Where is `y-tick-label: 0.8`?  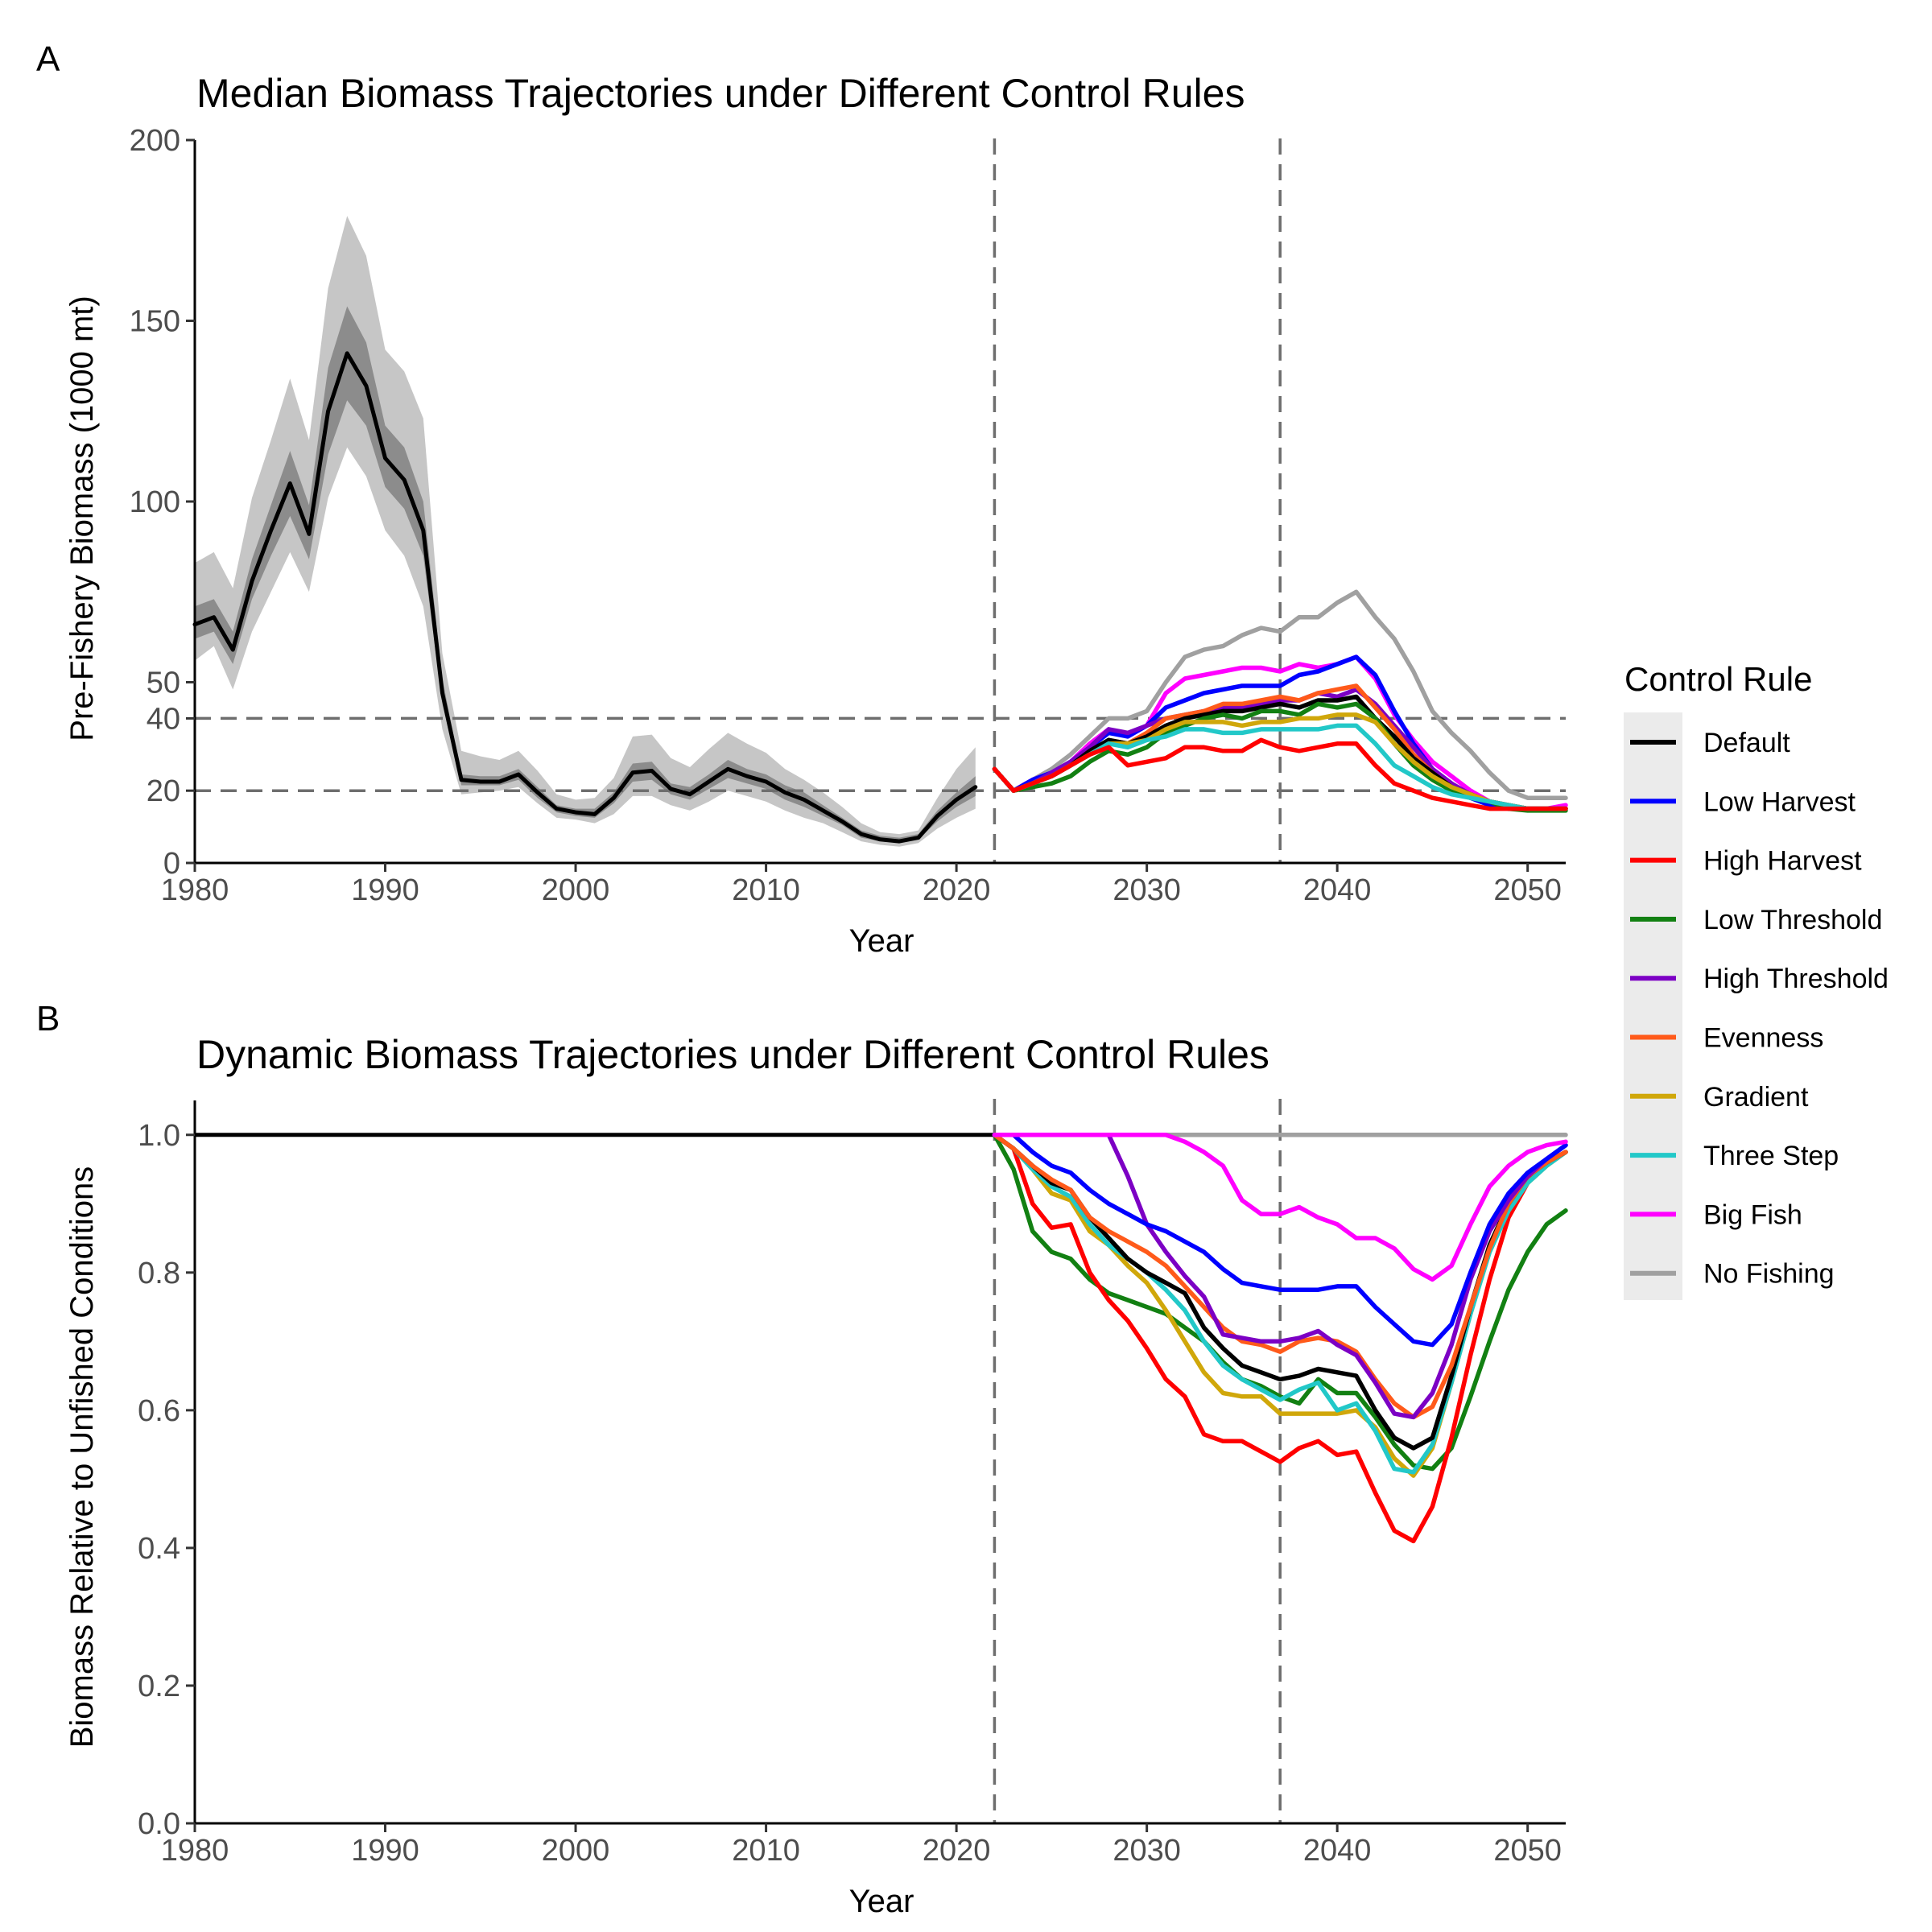 y-tick-label: 0.8 is located at coordinates (159, 1273).